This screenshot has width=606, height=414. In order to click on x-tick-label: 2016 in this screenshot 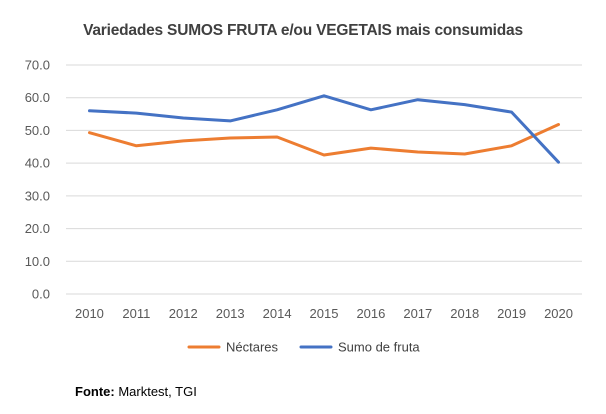, I will do `click(370, 313)`.